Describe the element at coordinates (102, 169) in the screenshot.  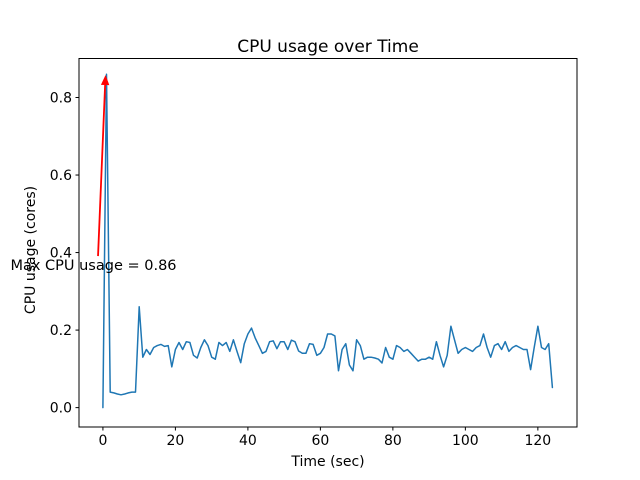
I see `annotation-arrow-shaft` at that location.